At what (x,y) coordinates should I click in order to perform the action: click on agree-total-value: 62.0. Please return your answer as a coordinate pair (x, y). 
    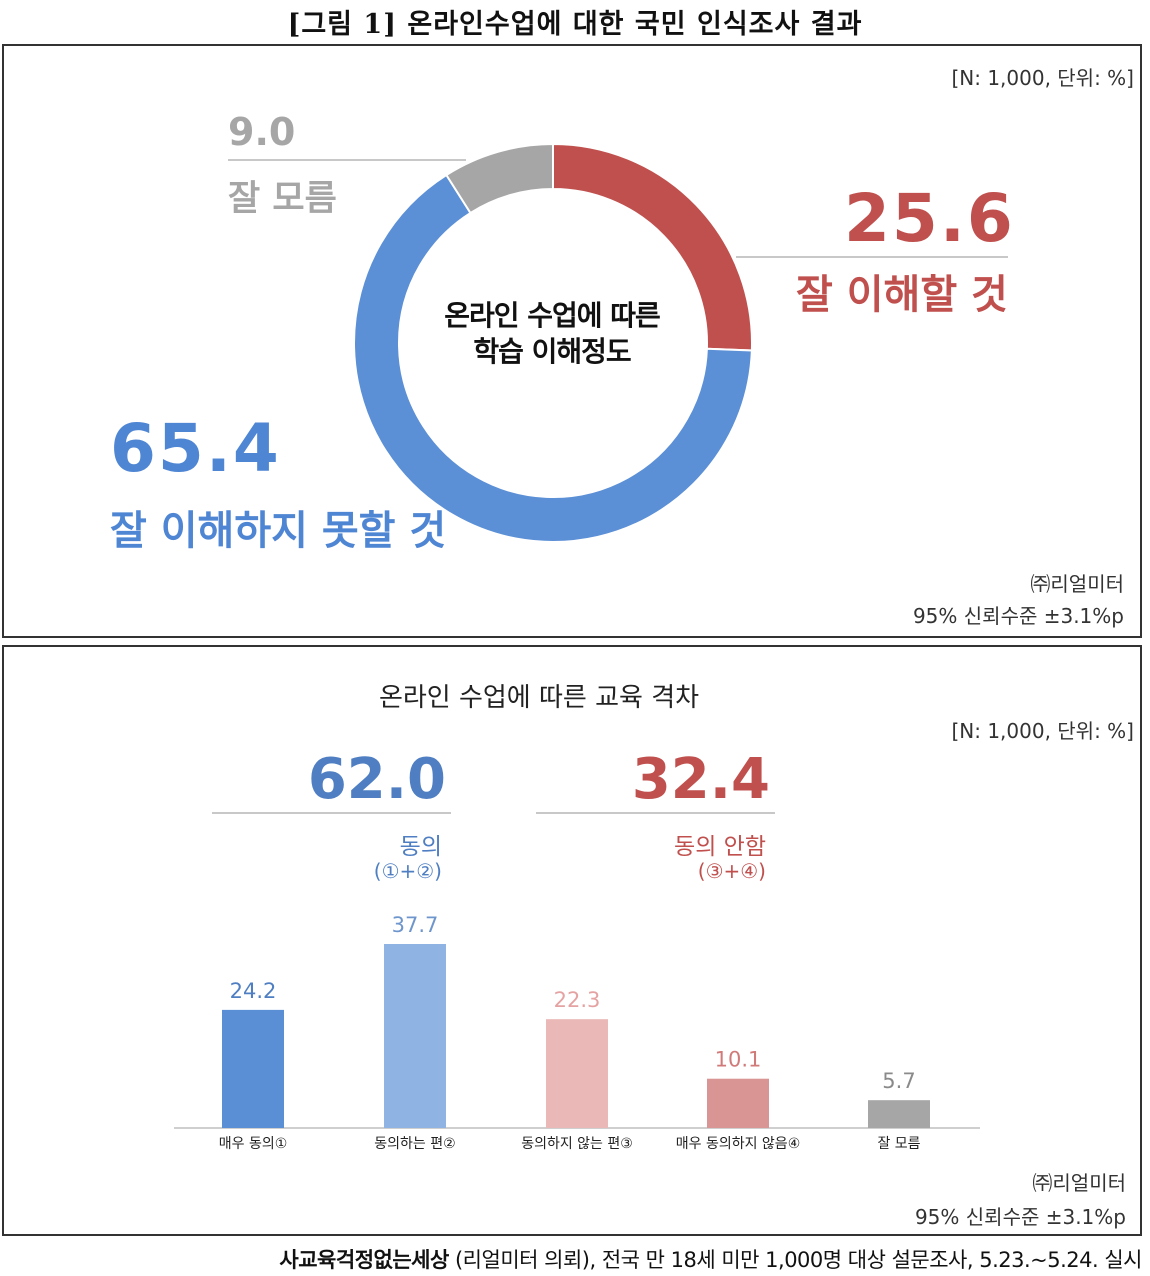
    Looking at the image, I should click on (376, 779).